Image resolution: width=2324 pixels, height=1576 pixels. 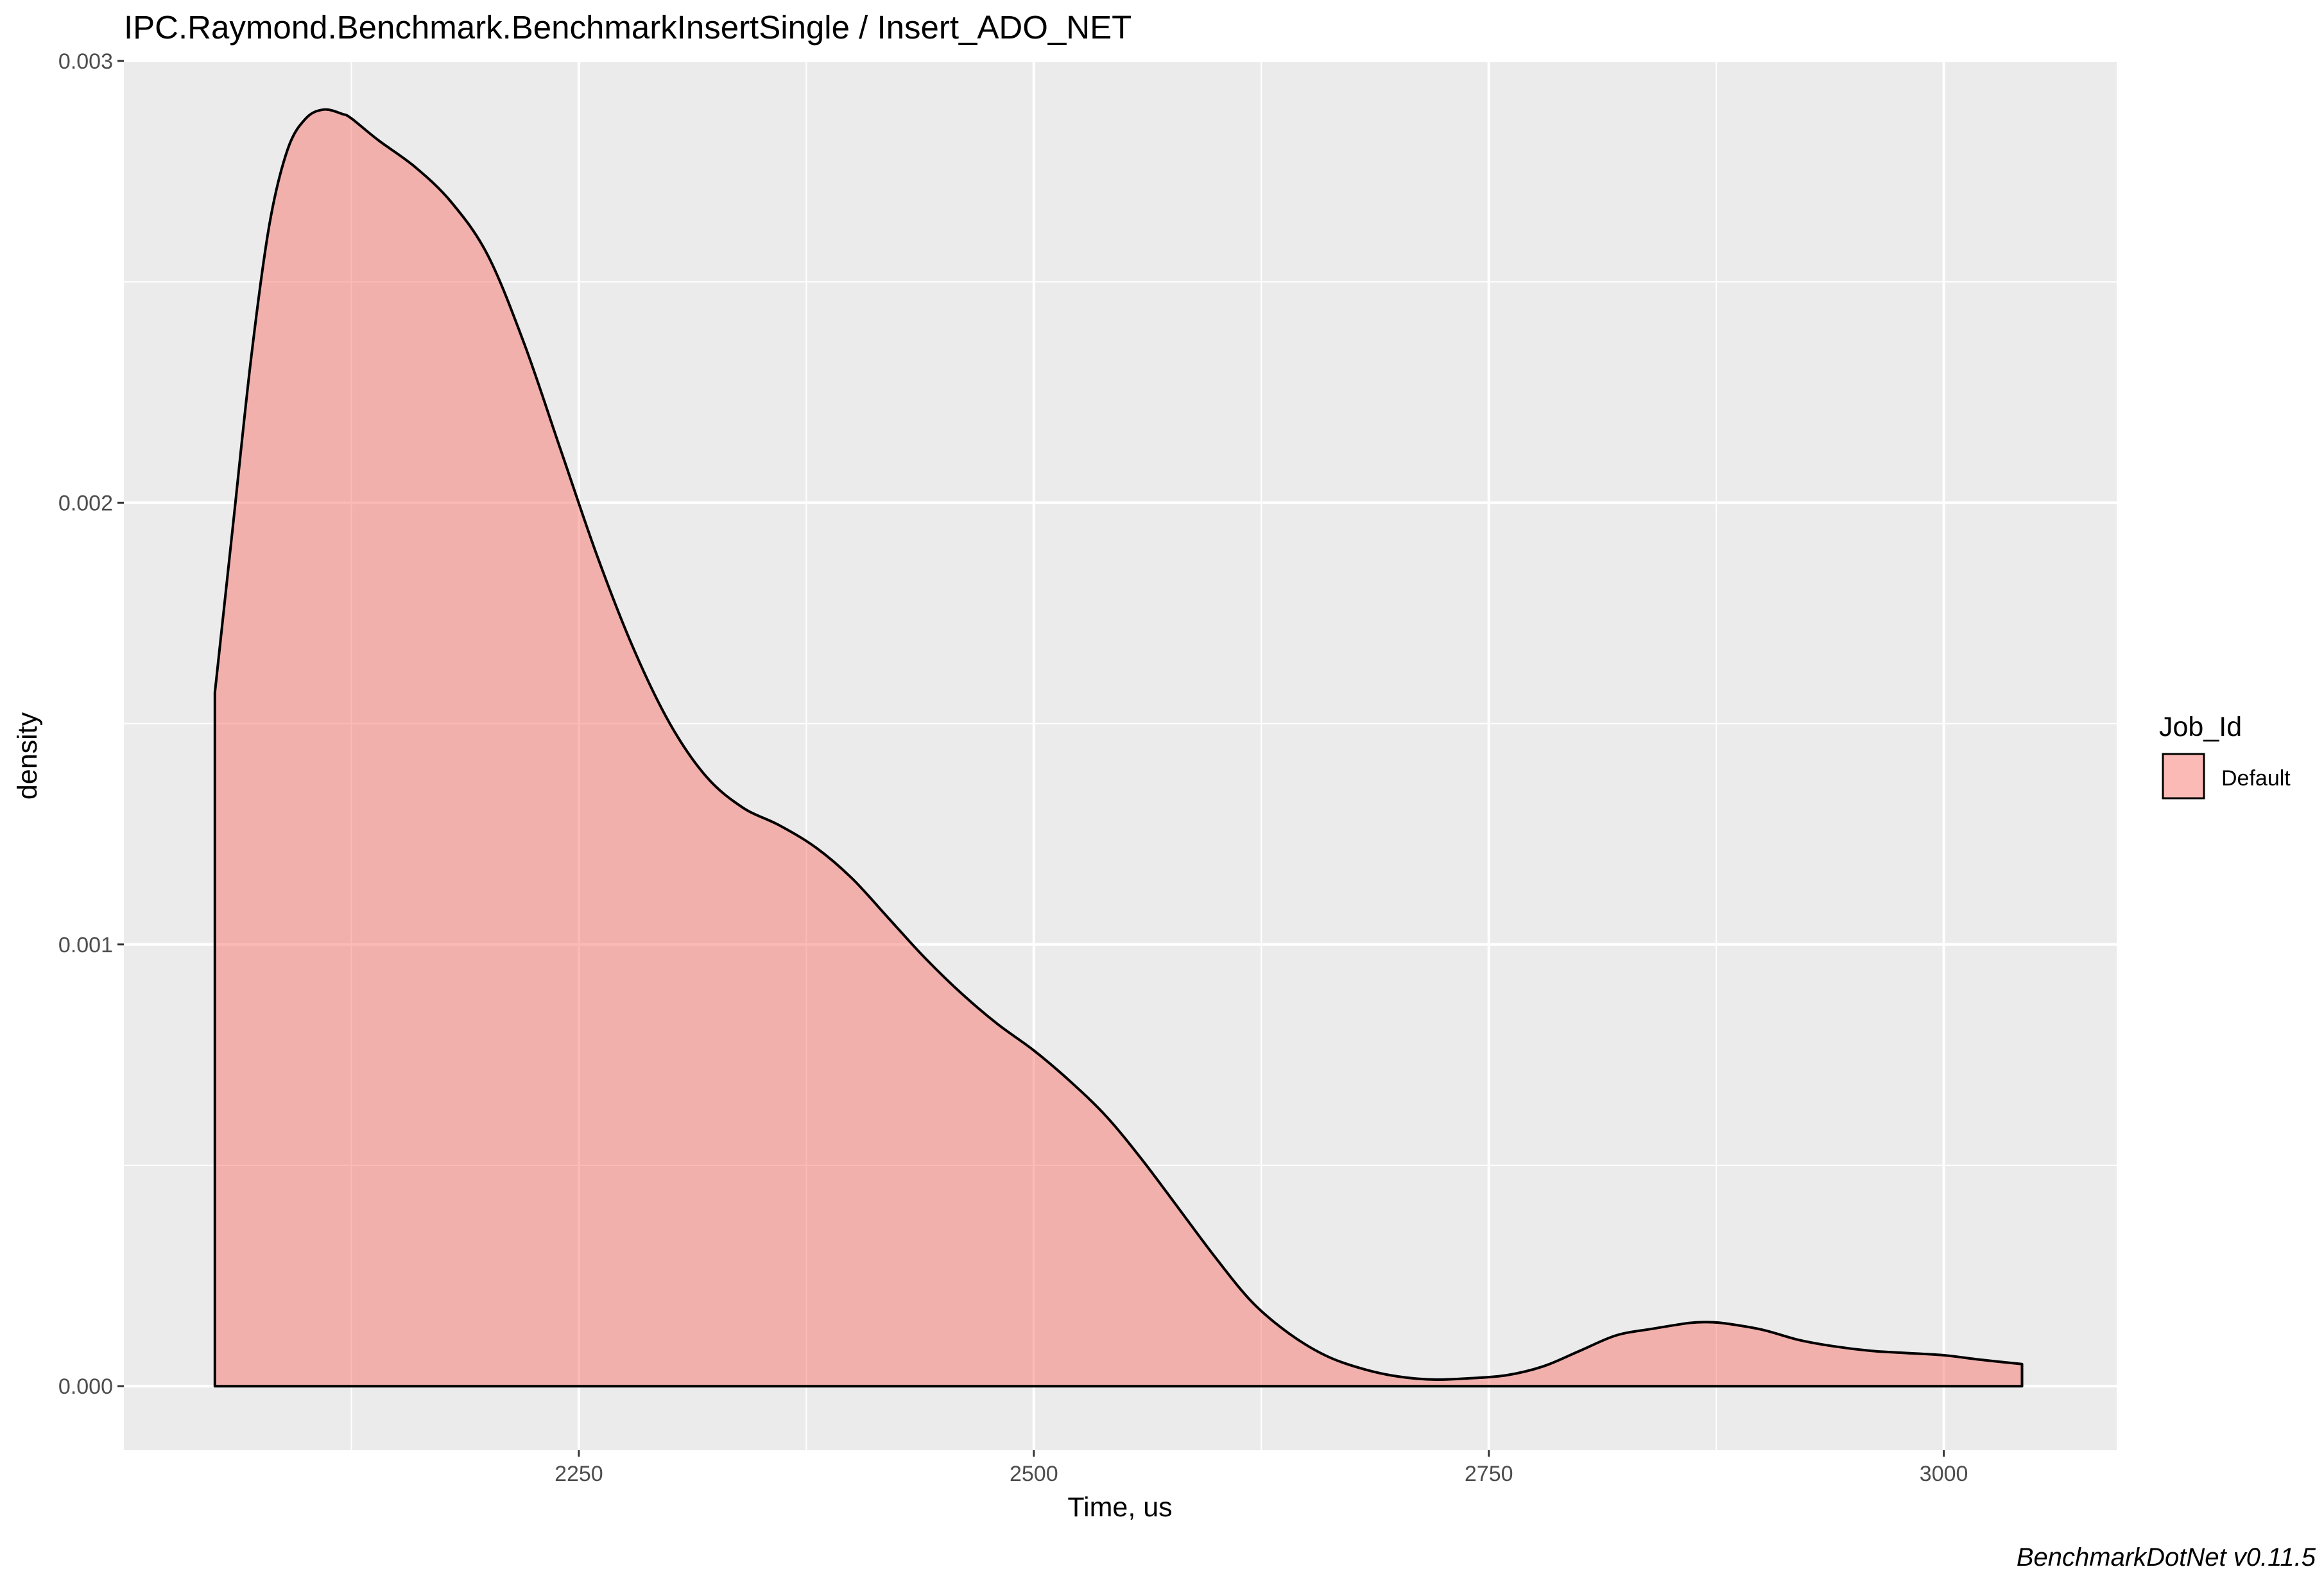 I want to click on y-tick-label: 0.003, so click(x=85, y=61).